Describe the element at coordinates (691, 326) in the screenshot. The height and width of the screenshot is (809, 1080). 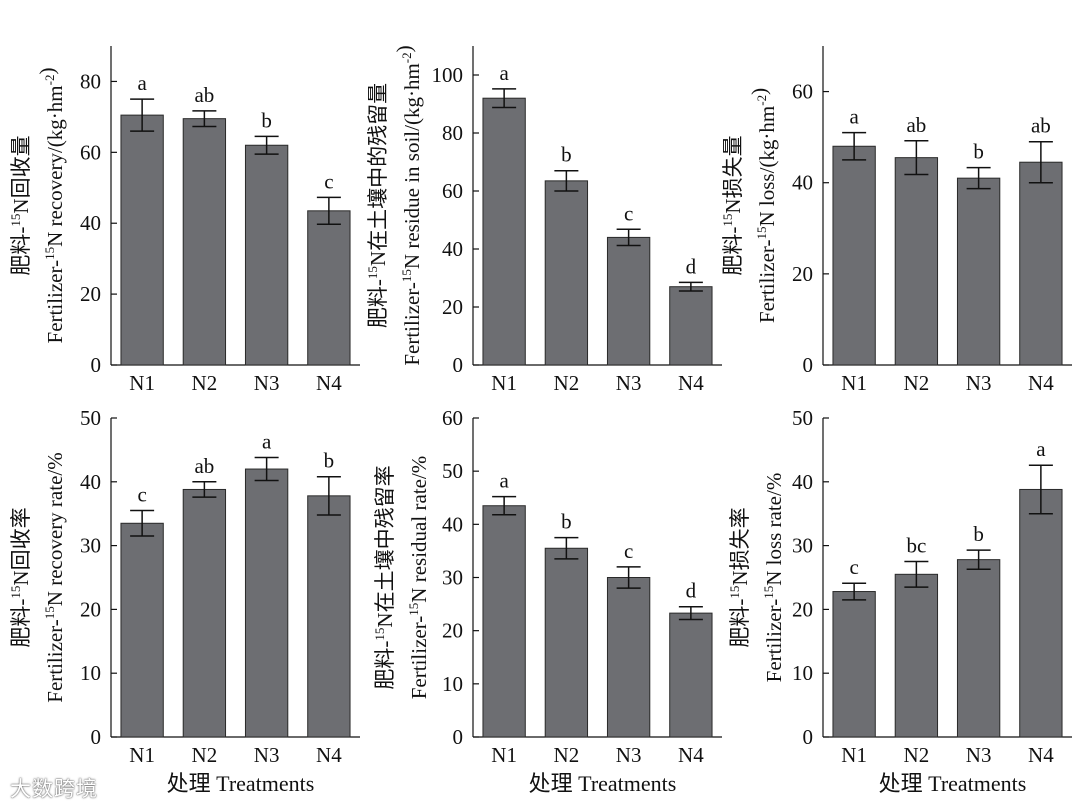
I see `panel-2-bar-N4` at that location.